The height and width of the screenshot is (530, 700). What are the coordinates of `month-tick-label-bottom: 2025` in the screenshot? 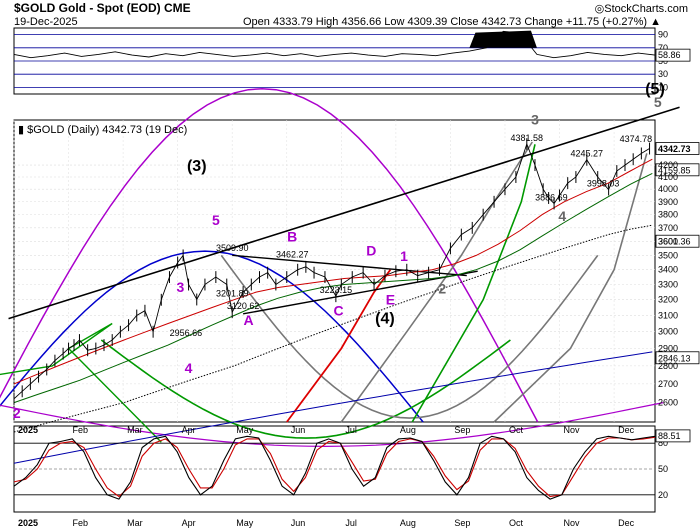 It's located at (28, 523).